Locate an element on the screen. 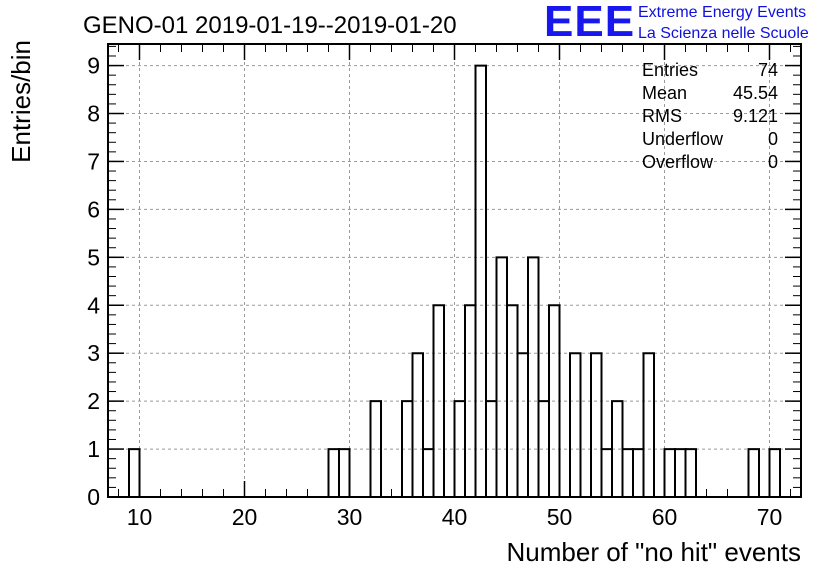 The width and height of the screenshot is (836, 572). x-tick-label: 30 is located at coordinates (350, 517).